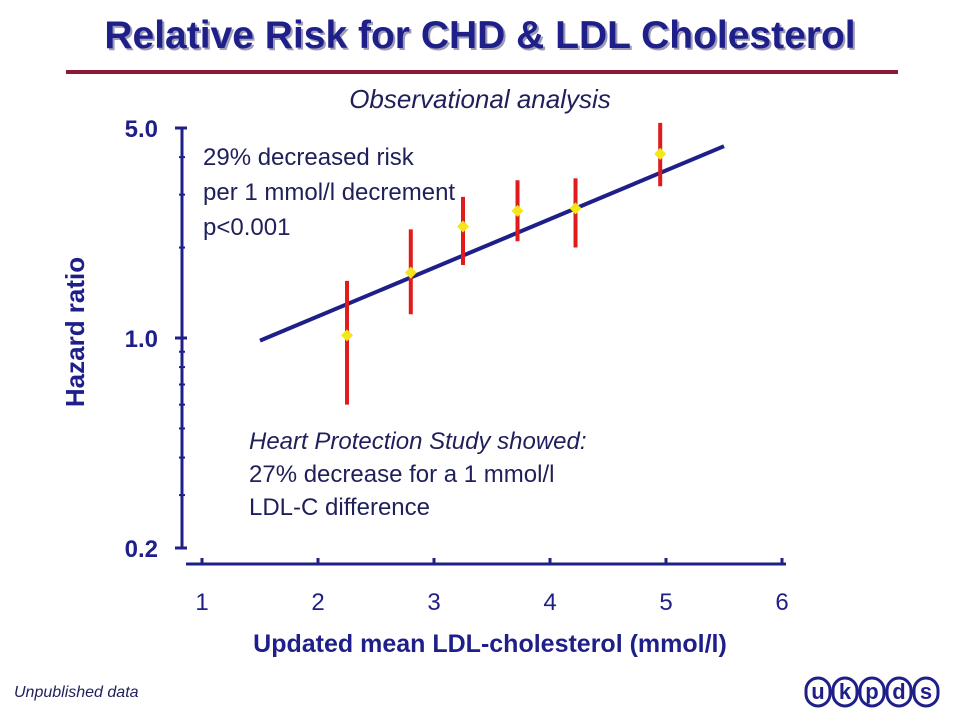 The image size is (960, 720). Describe the element at coordinates (492, 243) in the screenshot. I see `fit-line` at that location.